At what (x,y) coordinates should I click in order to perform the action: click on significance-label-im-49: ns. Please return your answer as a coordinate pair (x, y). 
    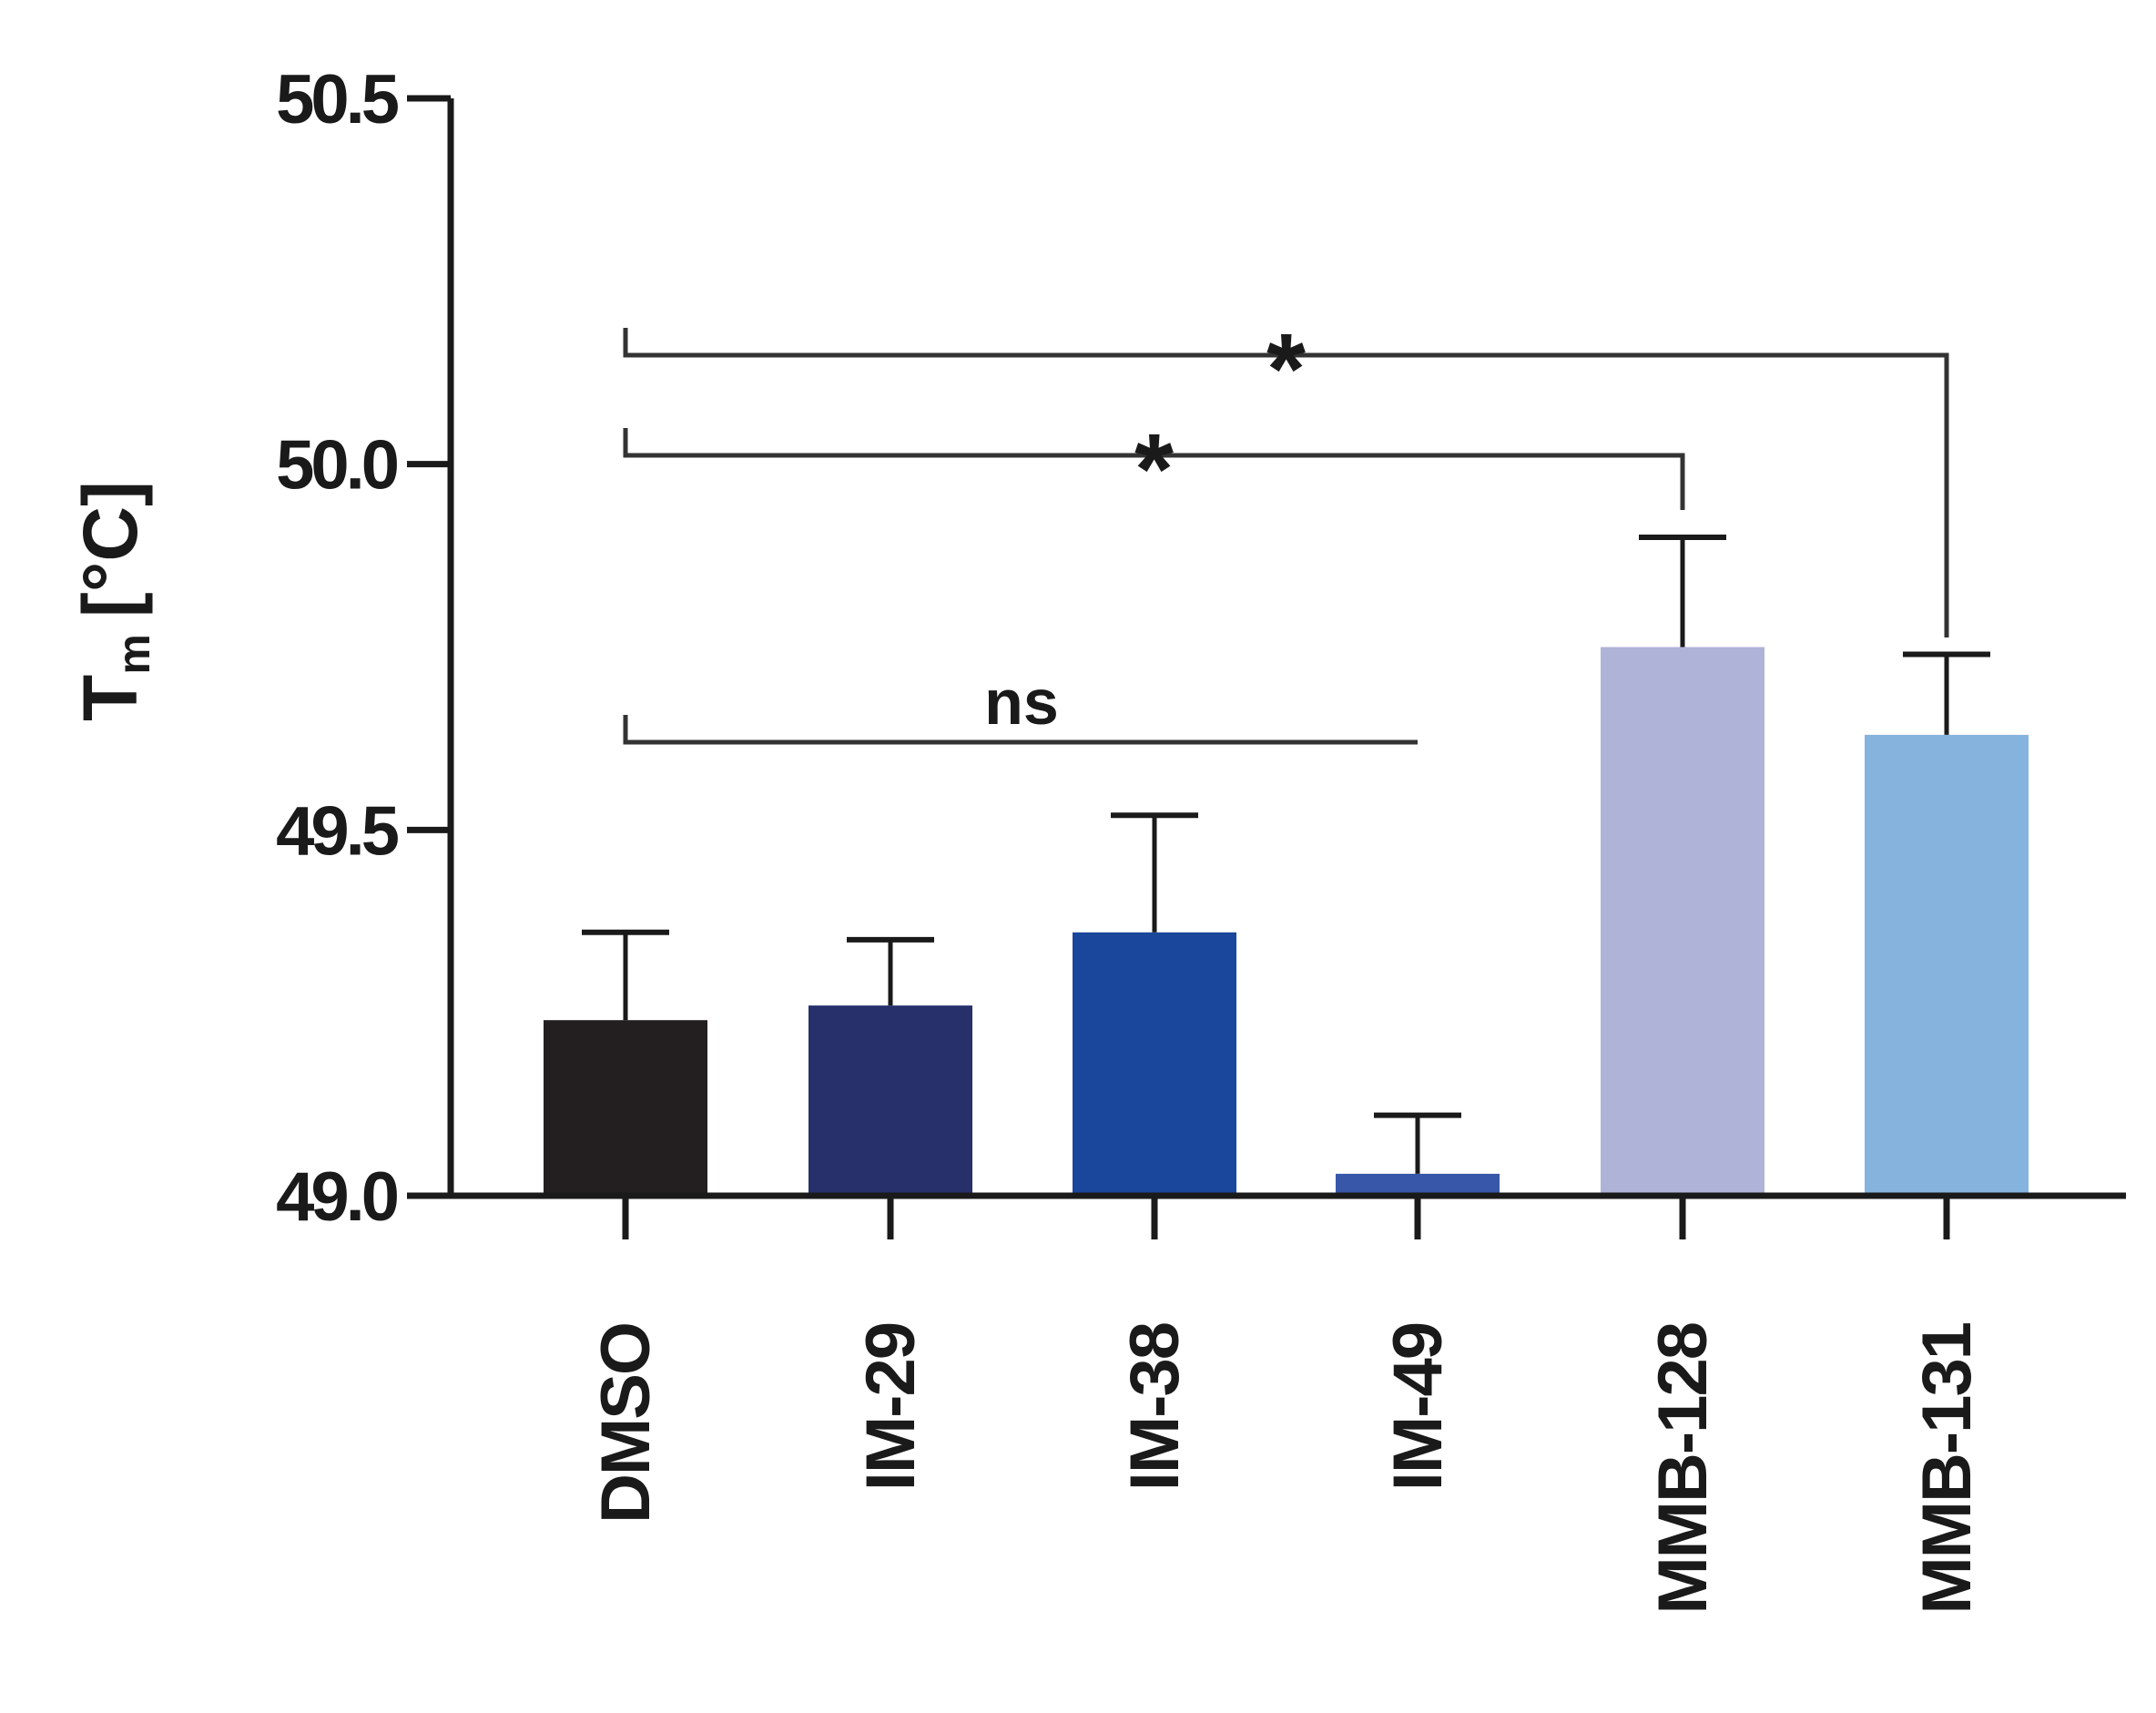
    Looking at the image, I should click on (1022, 702).